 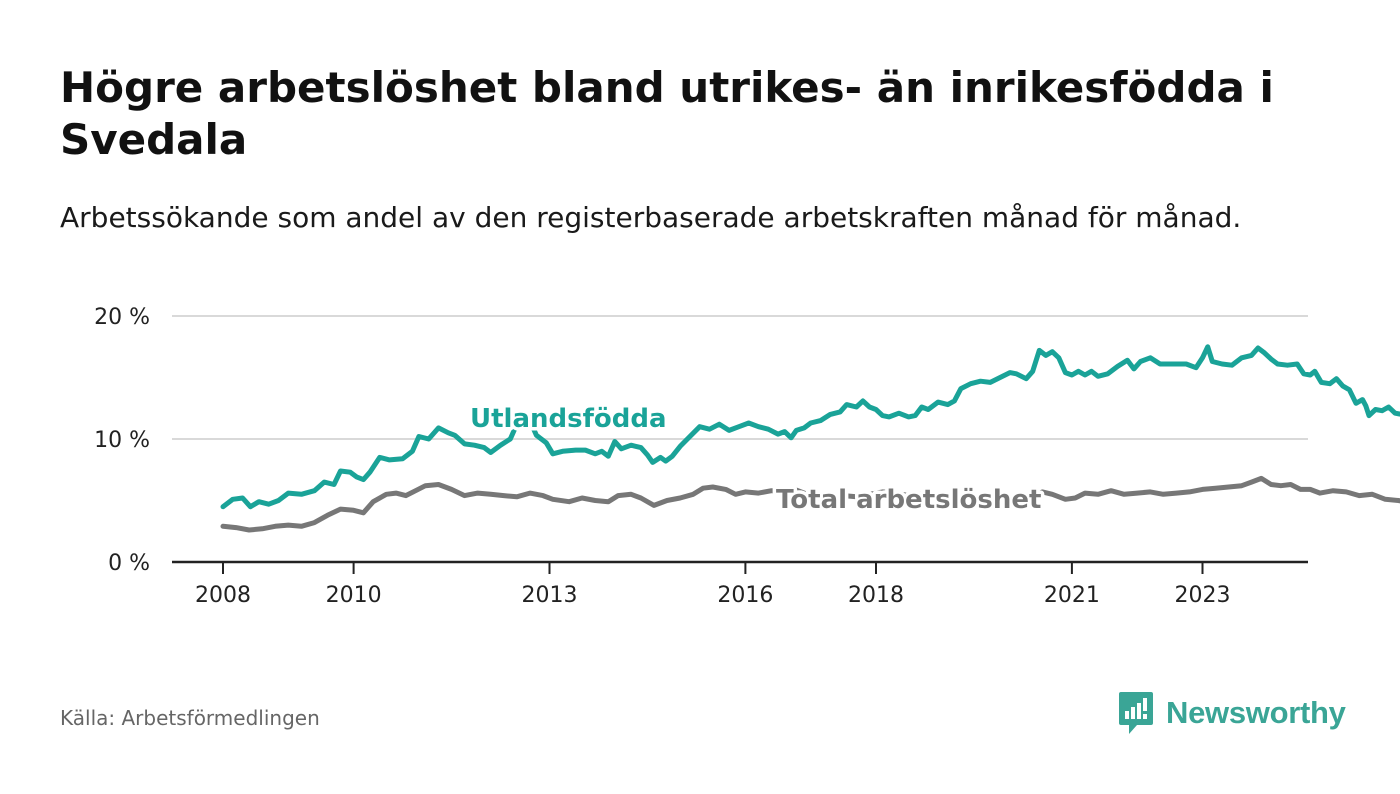 I want to click on source-note: Källa: Arbetsförmedlingen, so click(x=190, y=718).